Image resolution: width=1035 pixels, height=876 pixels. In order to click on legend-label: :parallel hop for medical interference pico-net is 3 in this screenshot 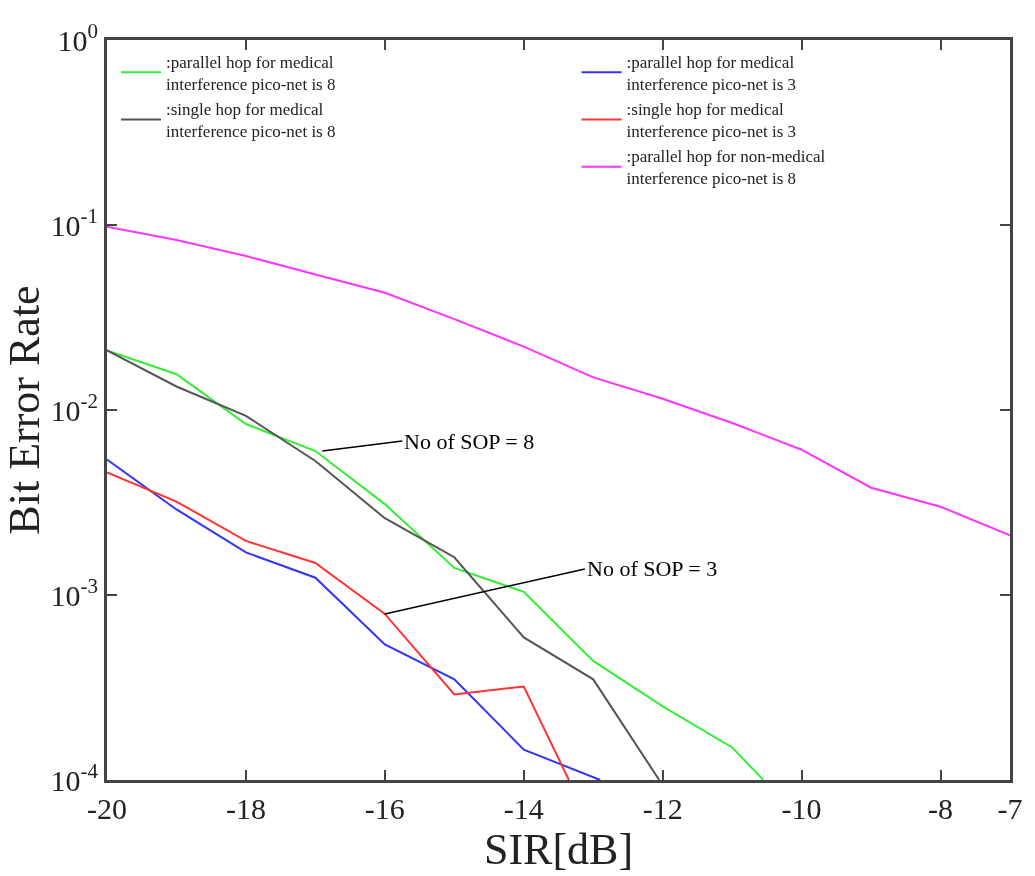, I will do `click(711, 73)`.